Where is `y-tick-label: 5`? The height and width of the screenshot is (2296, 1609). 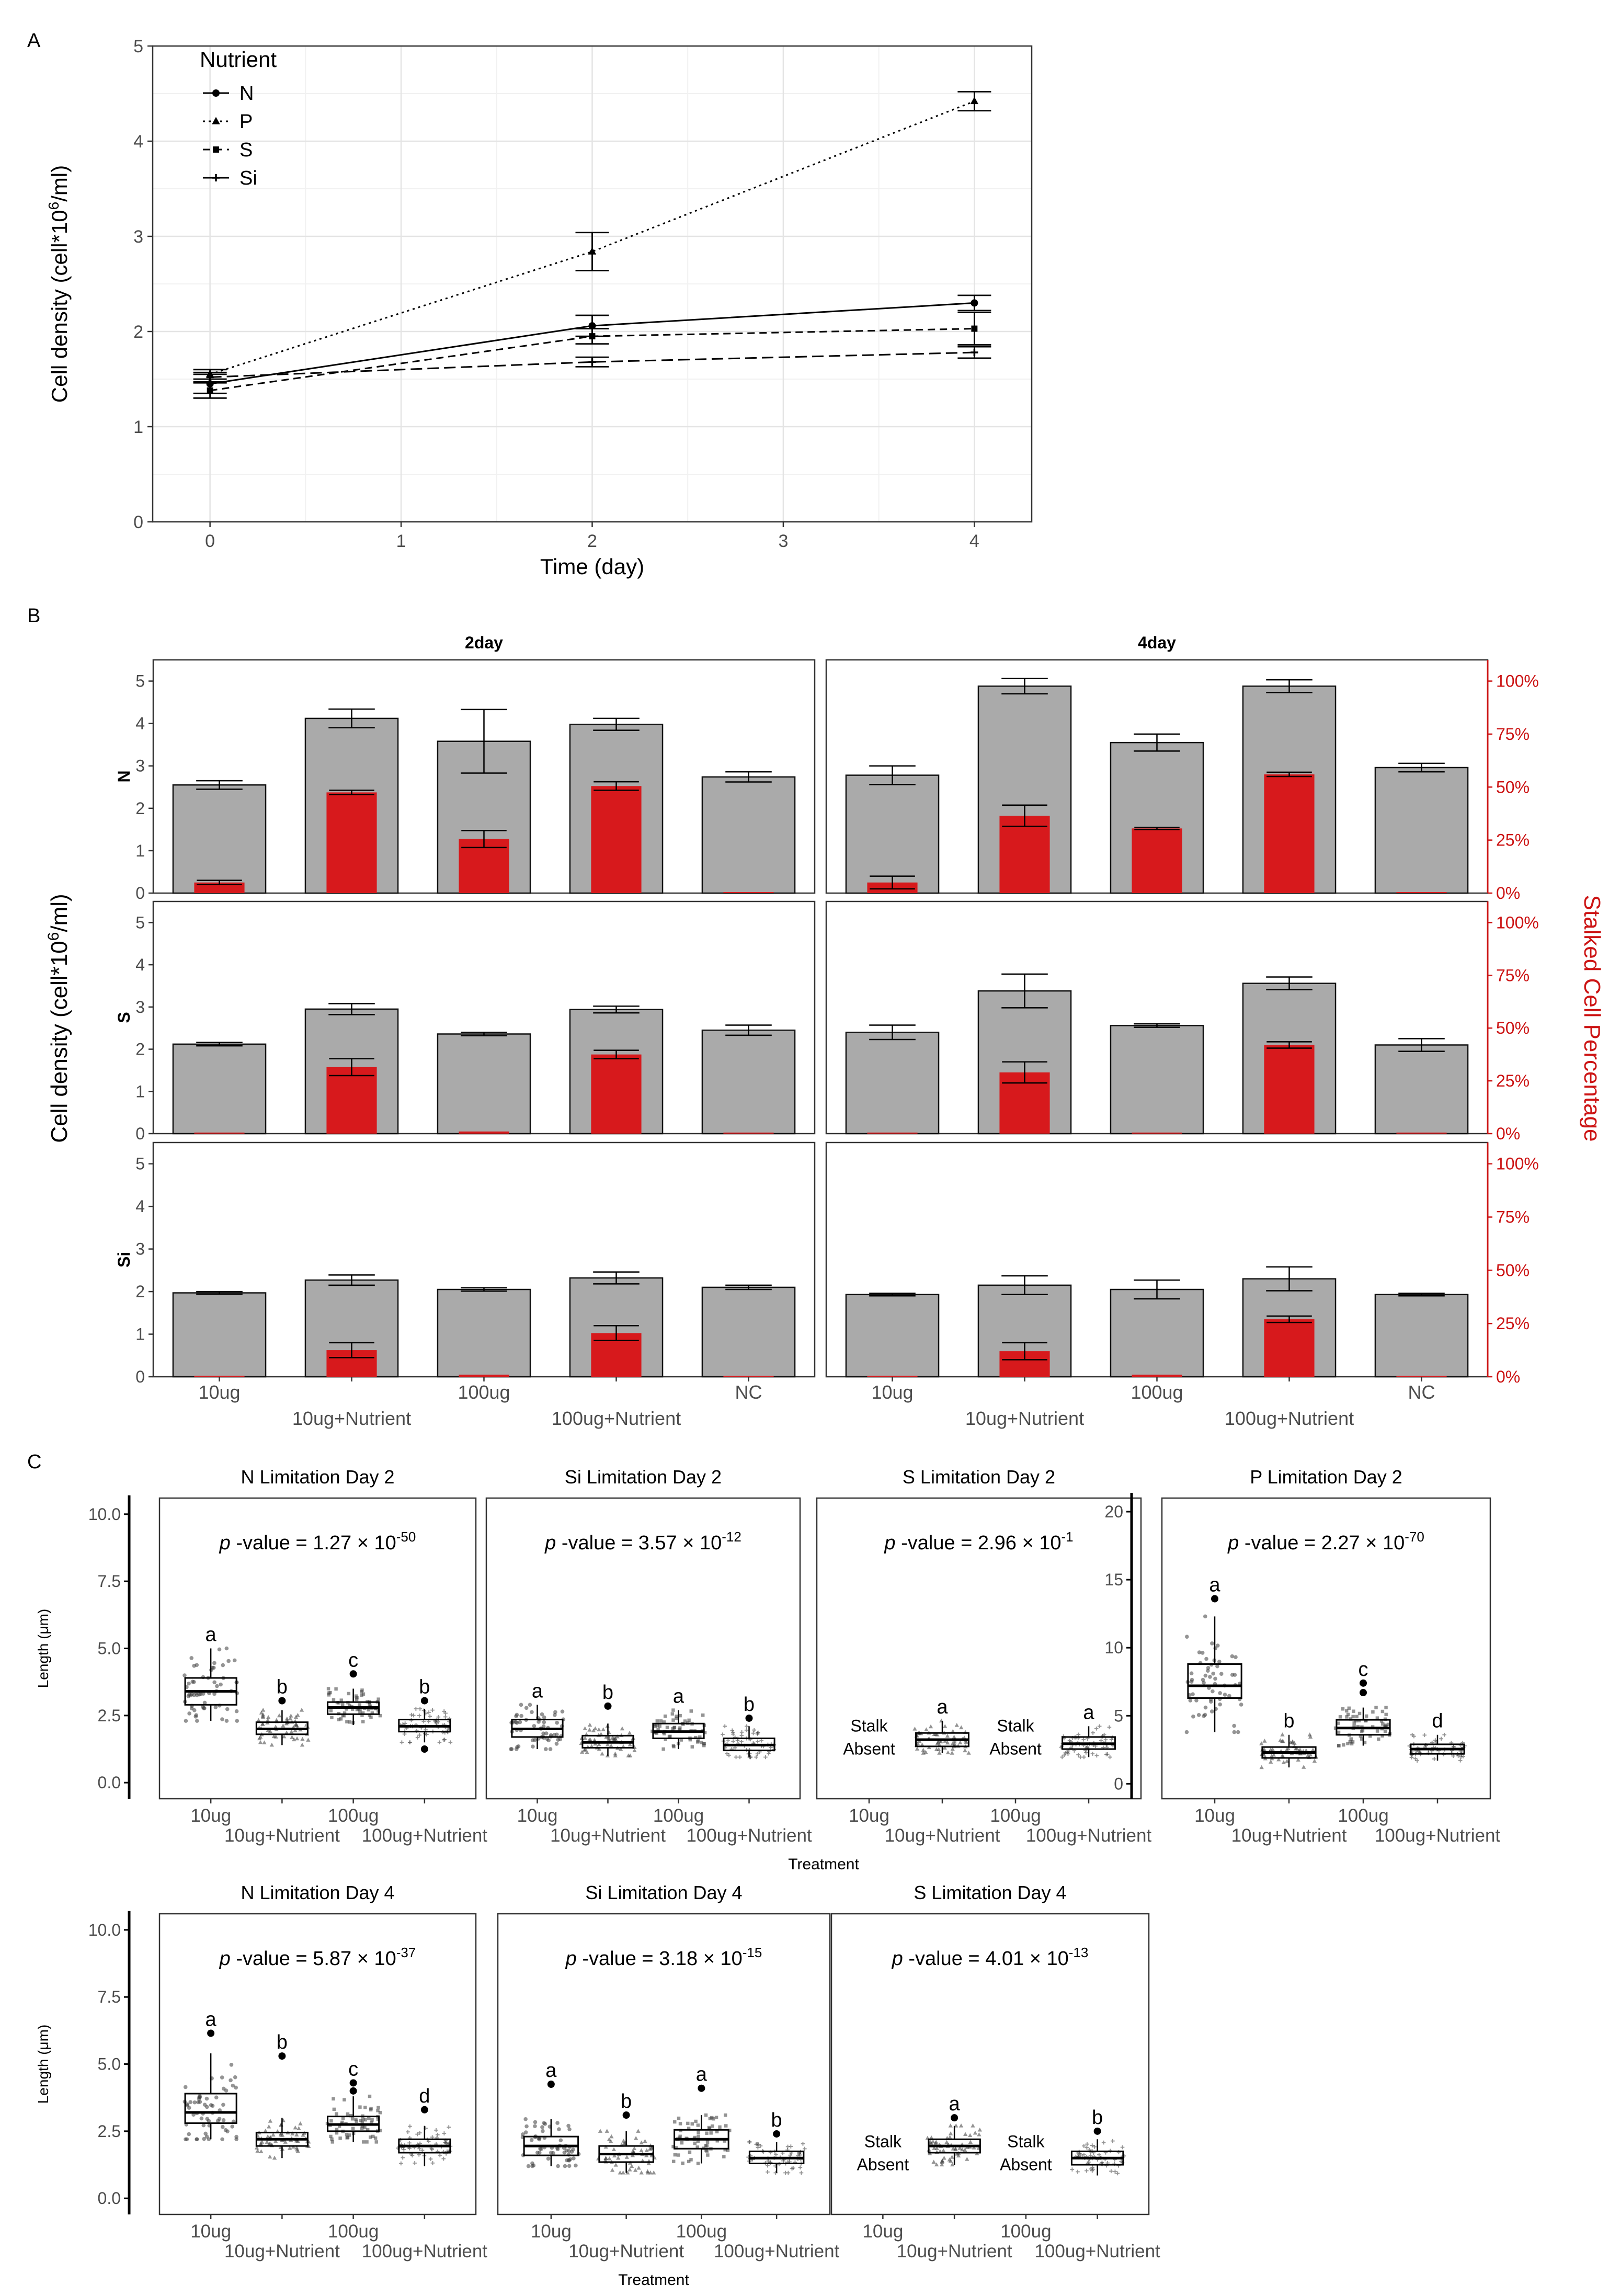 y-tick-label: 5 is located at coordinates (1118, 1715).